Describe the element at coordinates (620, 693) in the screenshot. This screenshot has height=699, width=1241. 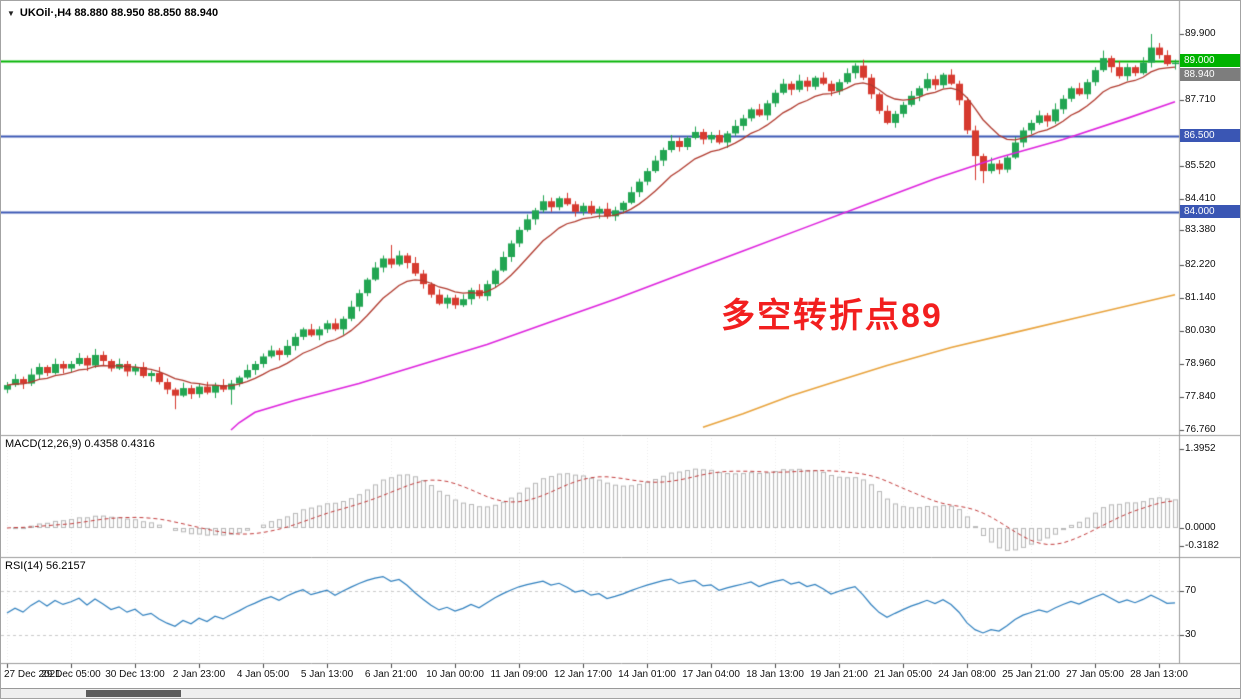
I see `horizontal-scrollbar` at that location.